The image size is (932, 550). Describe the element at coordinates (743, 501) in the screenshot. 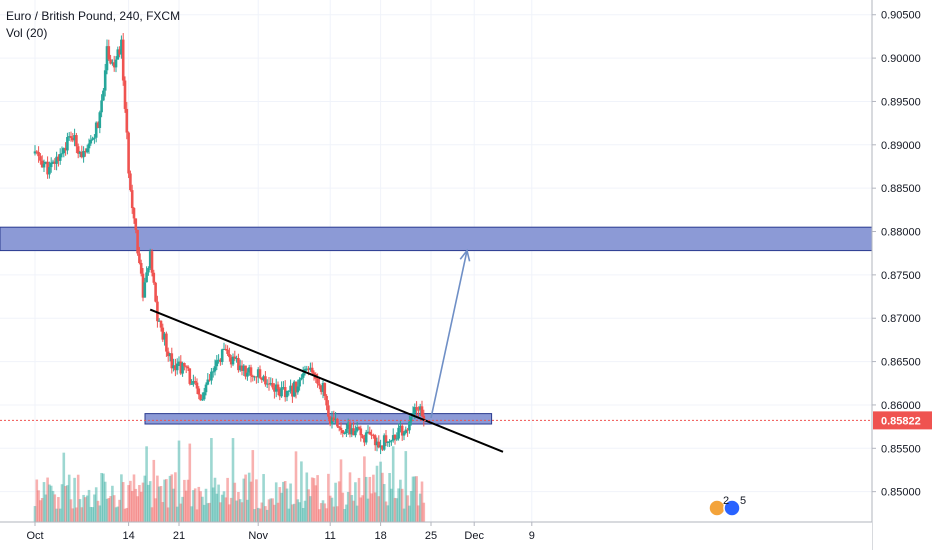

I see `event-count-5: 5` at that location.